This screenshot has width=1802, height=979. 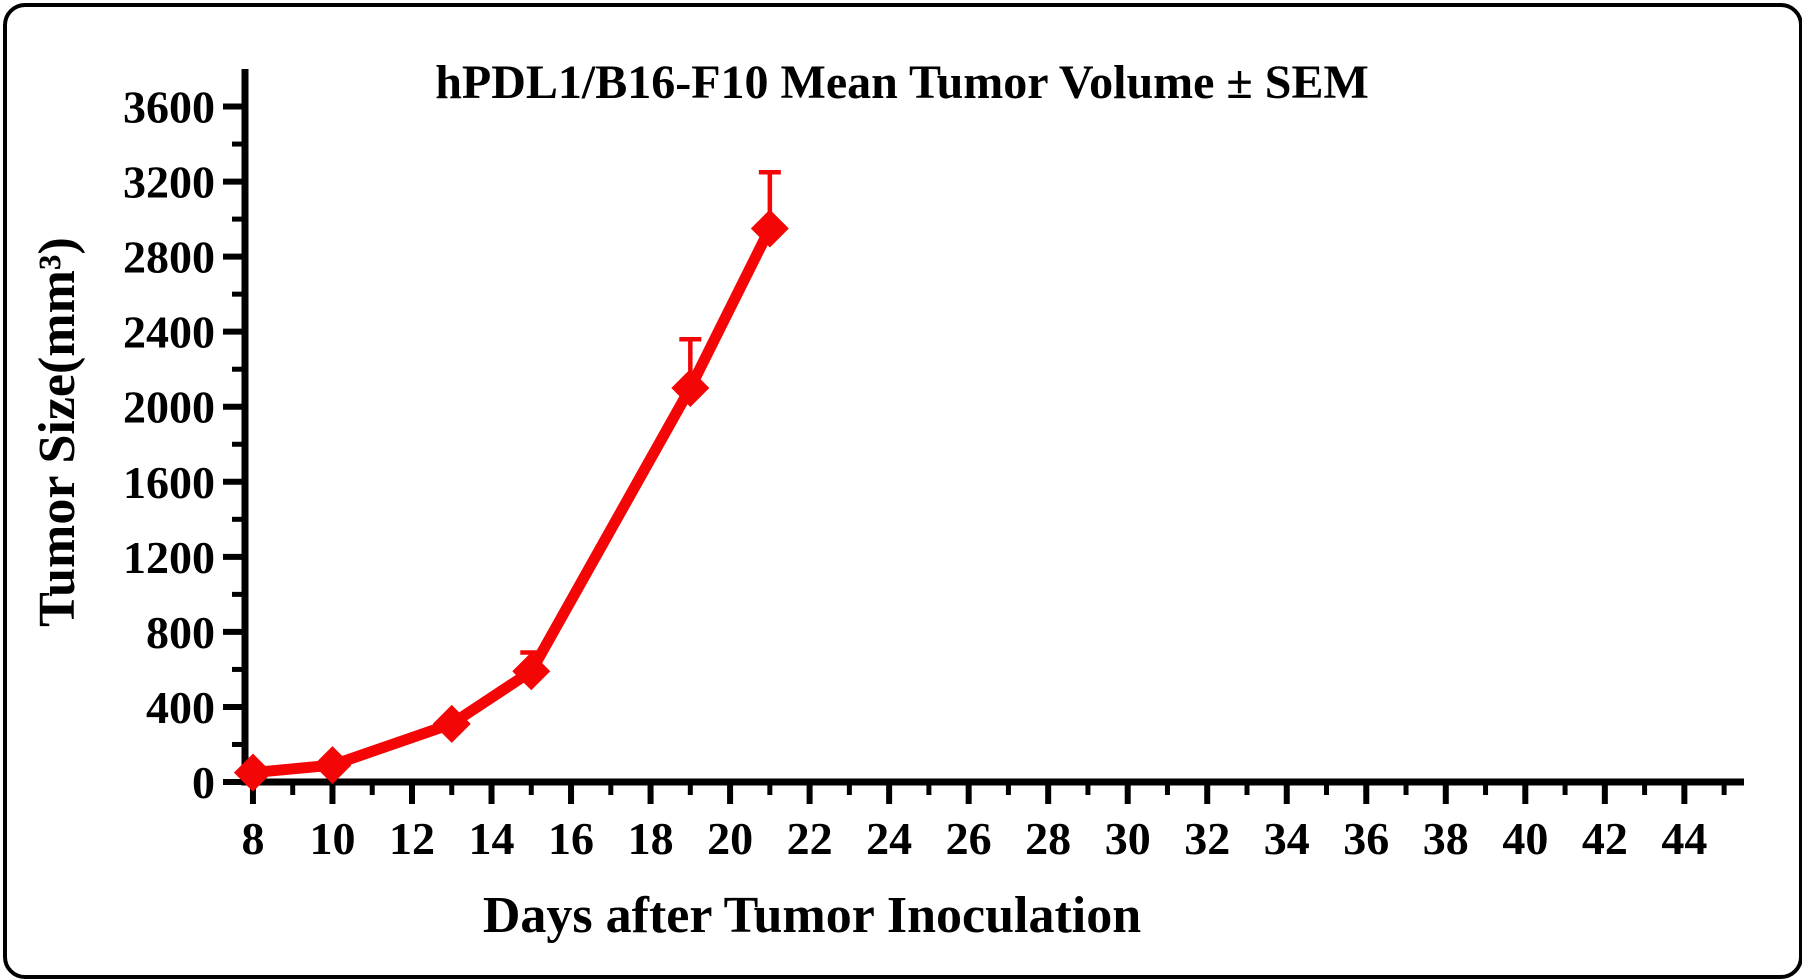 I want to click on x-tick-label: 10, so click(x=332, y=838).